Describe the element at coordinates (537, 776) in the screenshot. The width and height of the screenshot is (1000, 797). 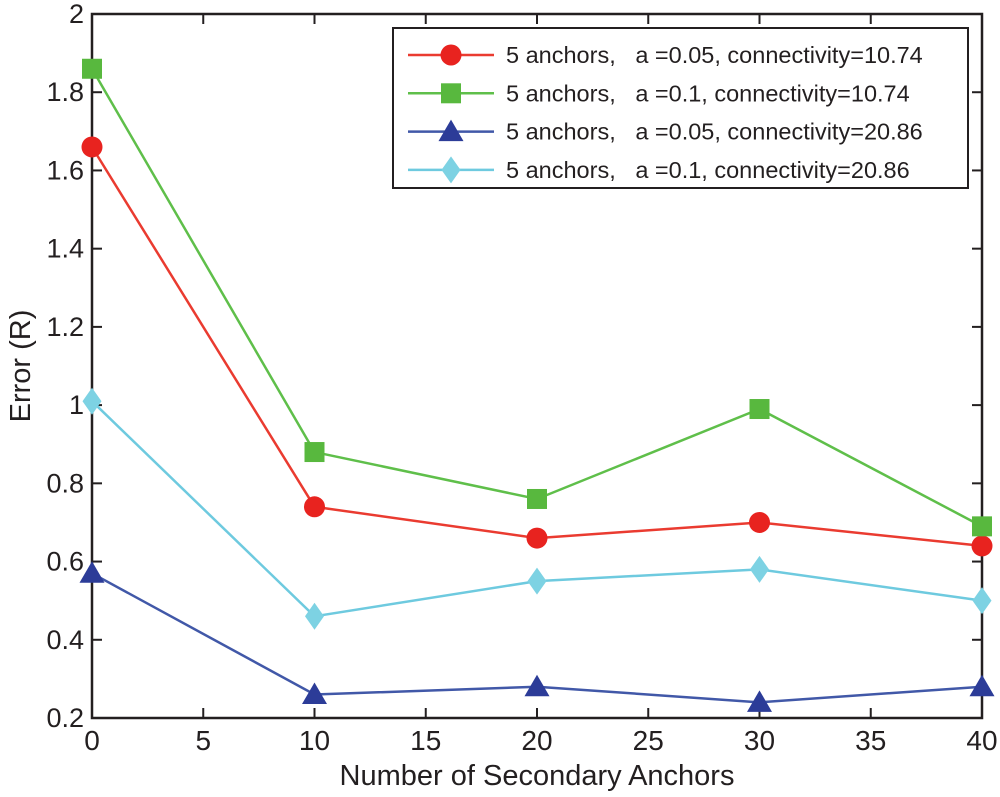
I see `x-axis-title: Number of Secondary Anchors` at that location.